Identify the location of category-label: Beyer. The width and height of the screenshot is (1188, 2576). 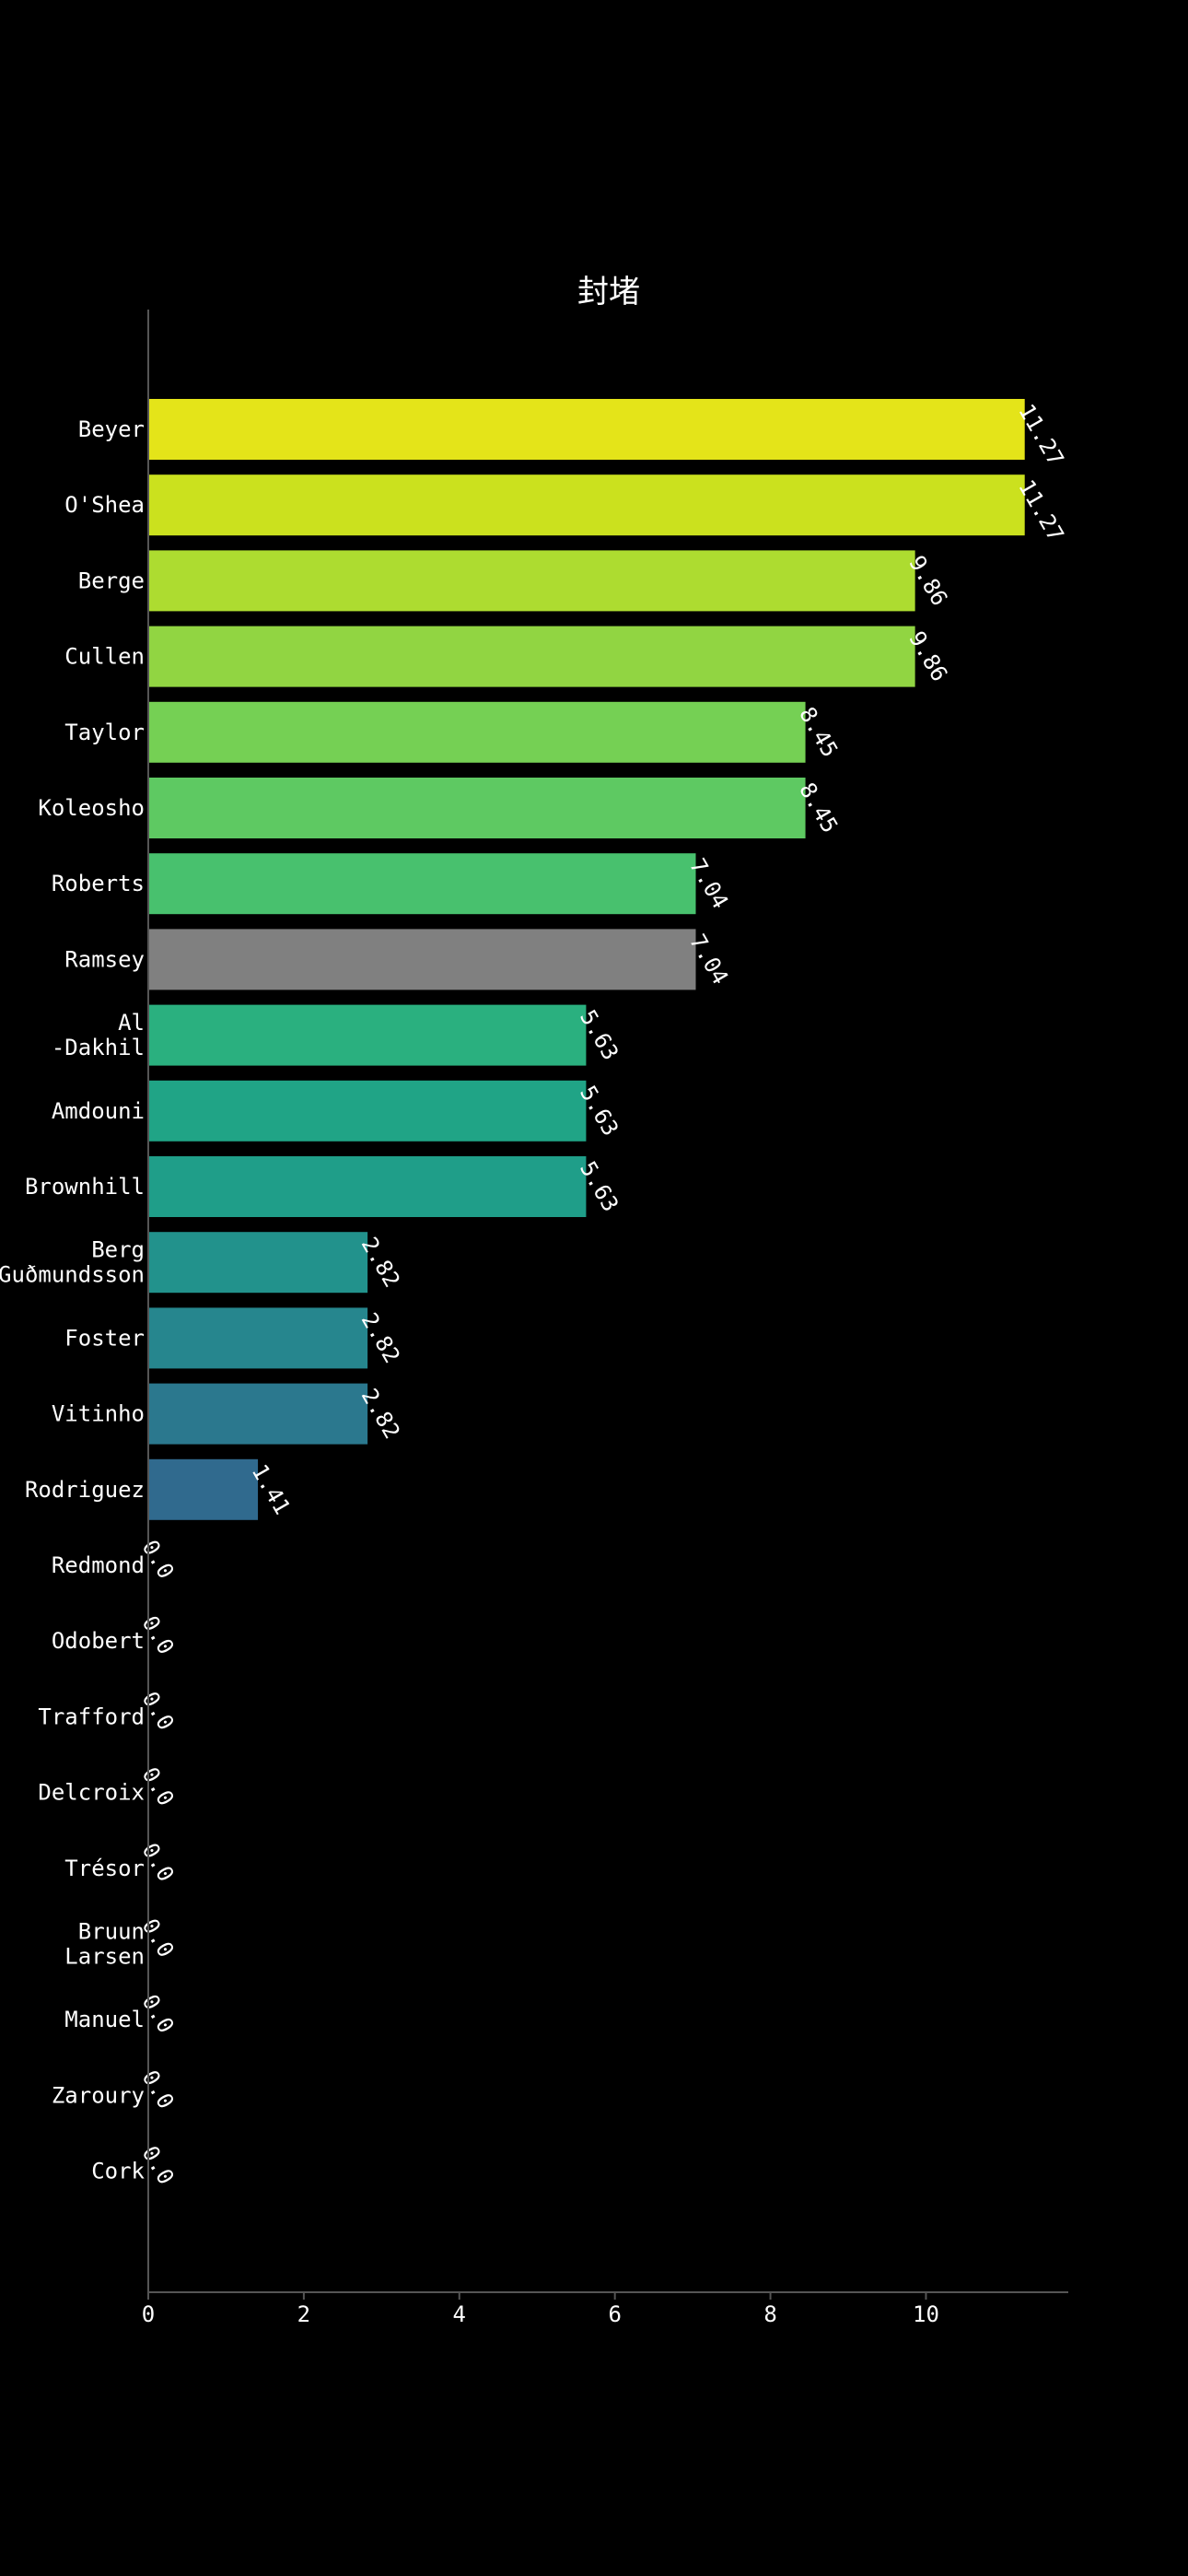
(111, 429).